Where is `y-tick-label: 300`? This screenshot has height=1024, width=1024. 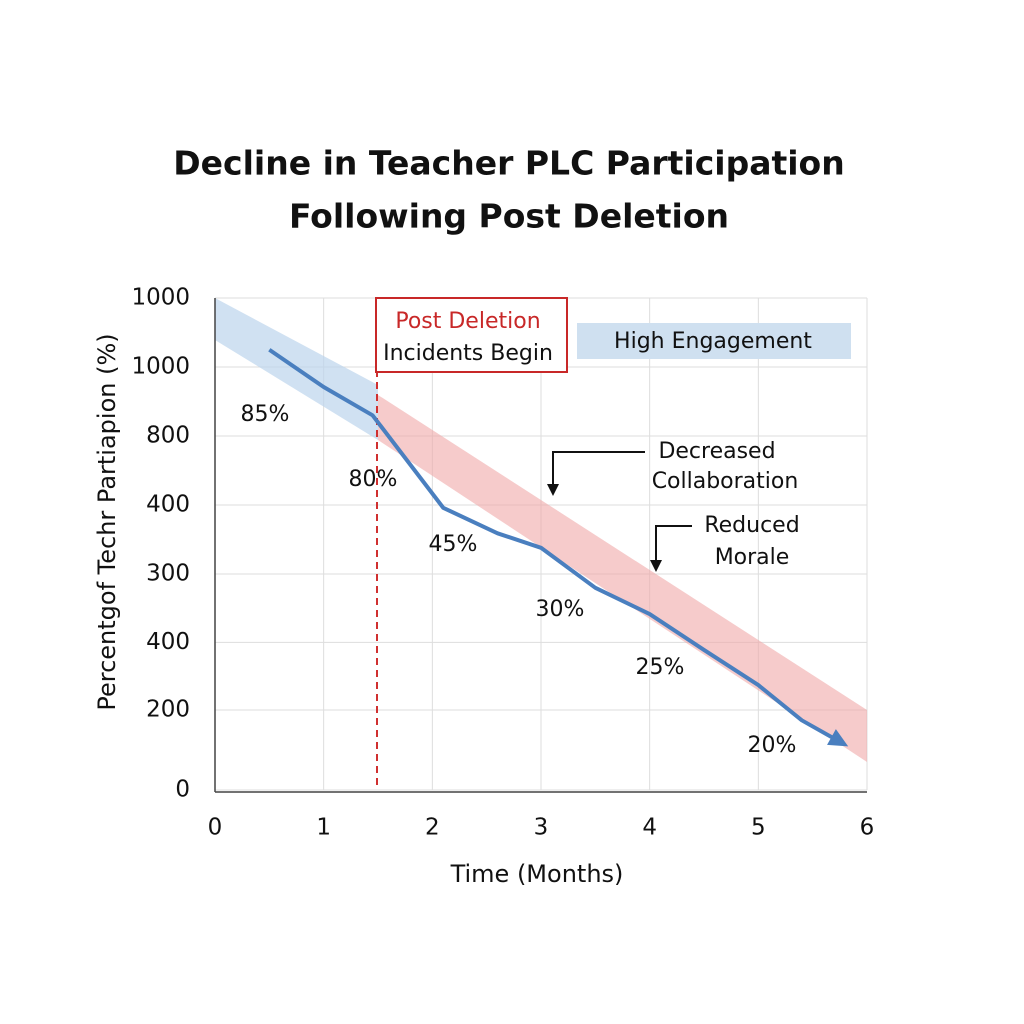
y-tick-label: 300 is located at coordinates (168, 574).